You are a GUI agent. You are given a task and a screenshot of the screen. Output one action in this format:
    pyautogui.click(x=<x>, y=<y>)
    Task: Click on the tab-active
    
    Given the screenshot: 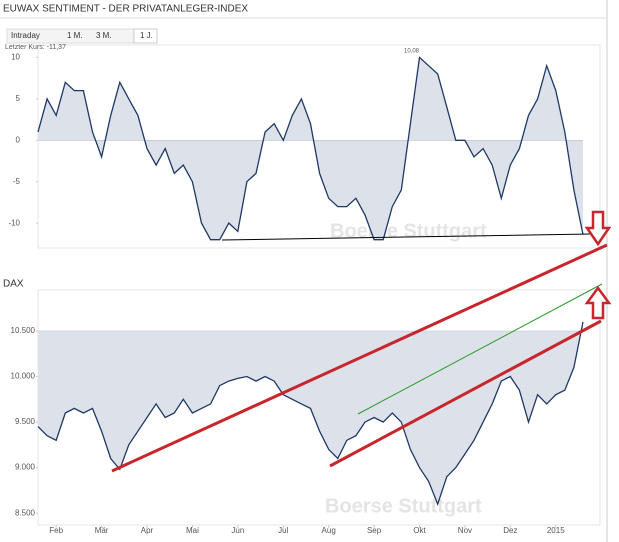 What is the action you would take?
    pyautogui.click(x=145, y=36)
    